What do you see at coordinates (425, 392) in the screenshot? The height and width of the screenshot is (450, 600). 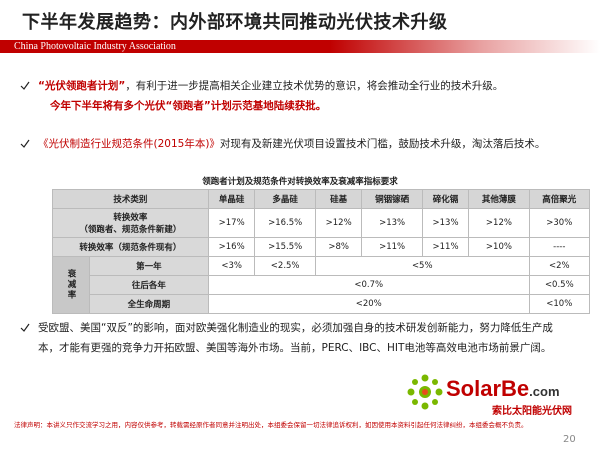 I see `logo-icon` at bounding box center [425, 392].